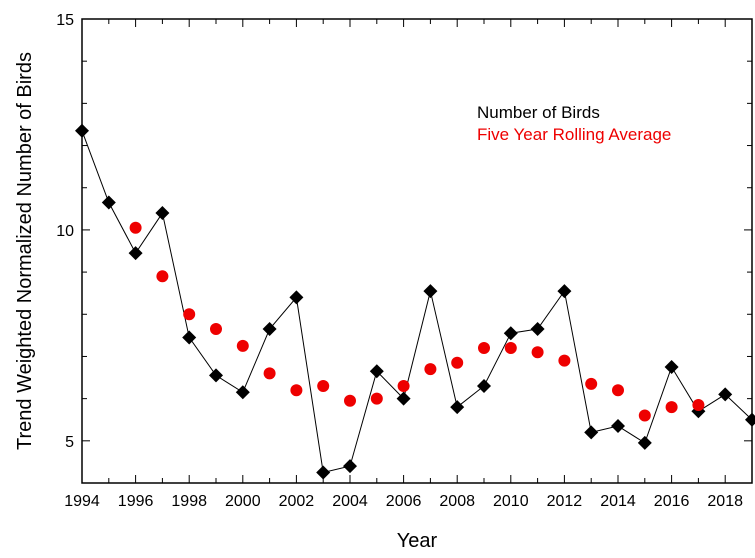 This screenshot has width=755, height=558. What do you see at coordinates (82, 501) in the screenshot?
I see `x-tick-label: 1994` at bounding box center [82, 501].